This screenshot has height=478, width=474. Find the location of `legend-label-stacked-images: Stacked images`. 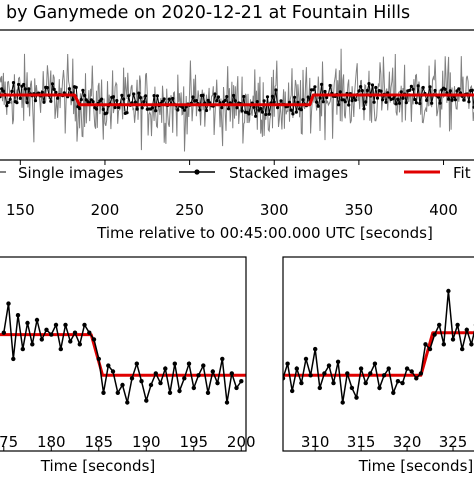

legend-label-stacked-images: Stacked images is located at coordinates (288, 173).